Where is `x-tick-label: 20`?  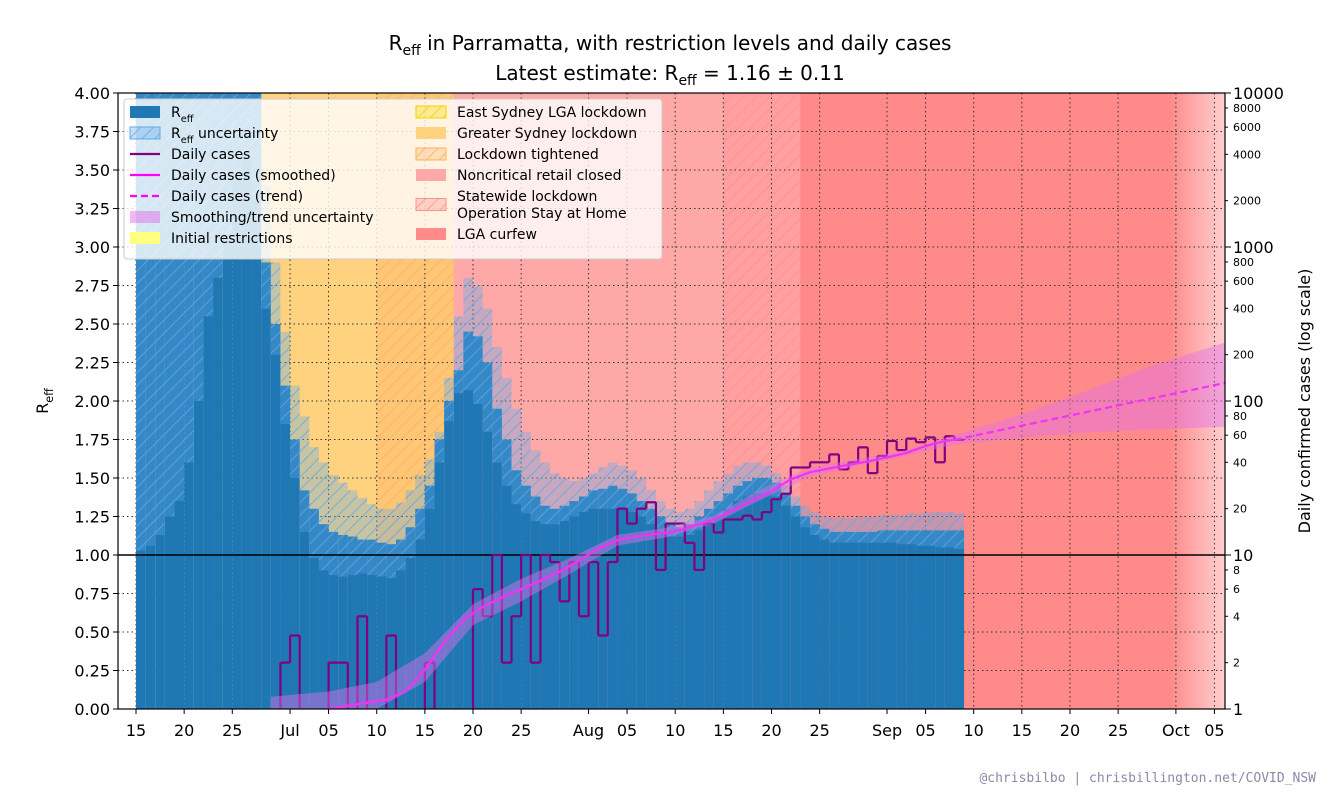
x-tick-label: 20 is located at coordinates (771, 730).